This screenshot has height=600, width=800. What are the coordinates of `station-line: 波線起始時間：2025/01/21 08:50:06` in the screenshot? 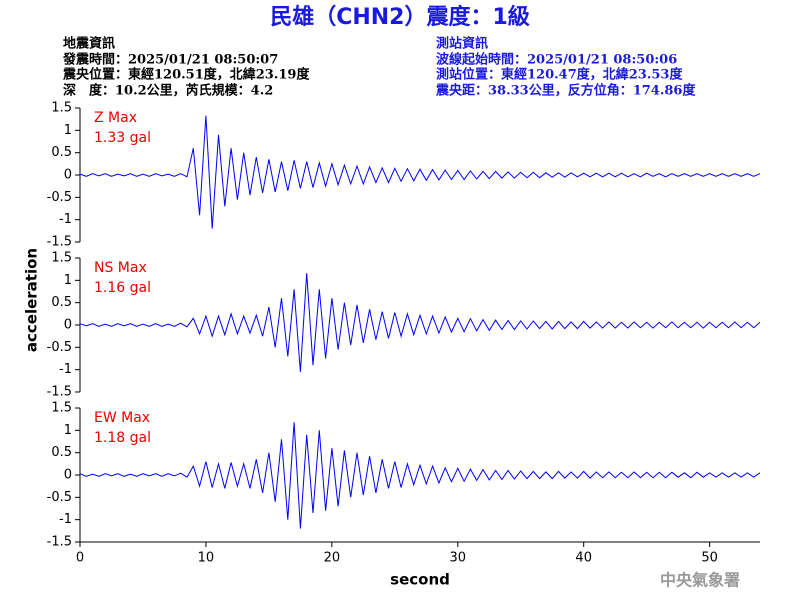 It's located at (556, 60).